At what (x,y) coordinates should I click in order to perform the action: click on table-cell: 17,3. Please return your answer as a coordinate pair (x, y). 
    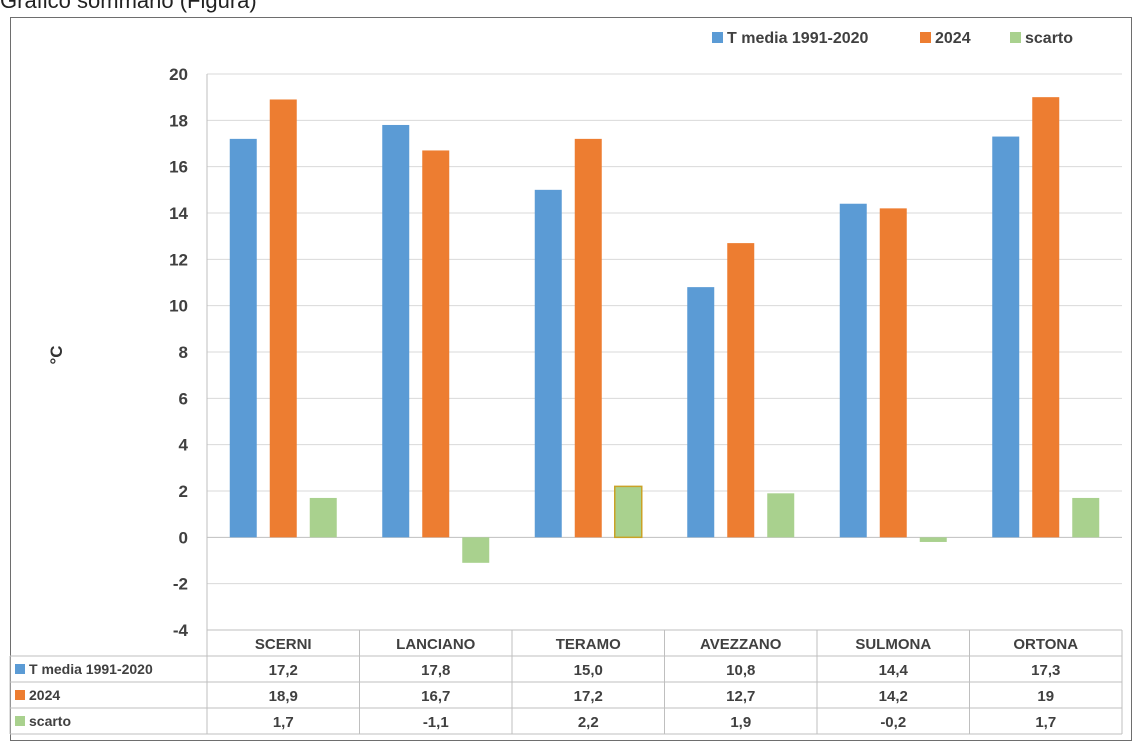
    Looking at the image, I should click on (1045, 670).